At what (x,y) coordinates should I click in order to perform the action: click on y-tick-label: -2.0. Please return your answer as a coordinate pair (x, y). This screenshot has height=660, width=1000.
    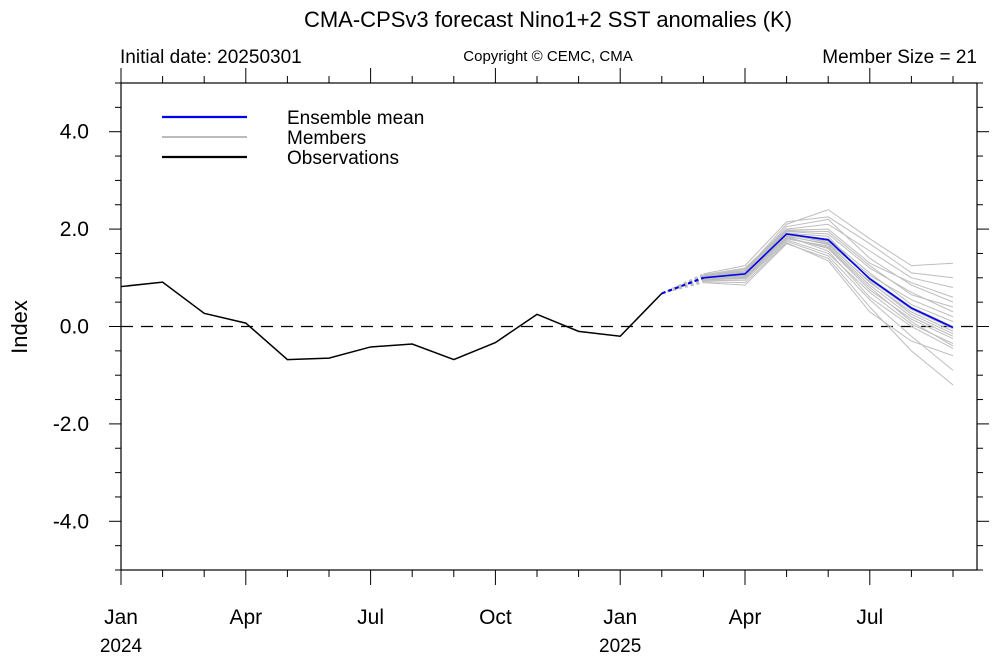
    Looking at the image, I should click on (71, 424).